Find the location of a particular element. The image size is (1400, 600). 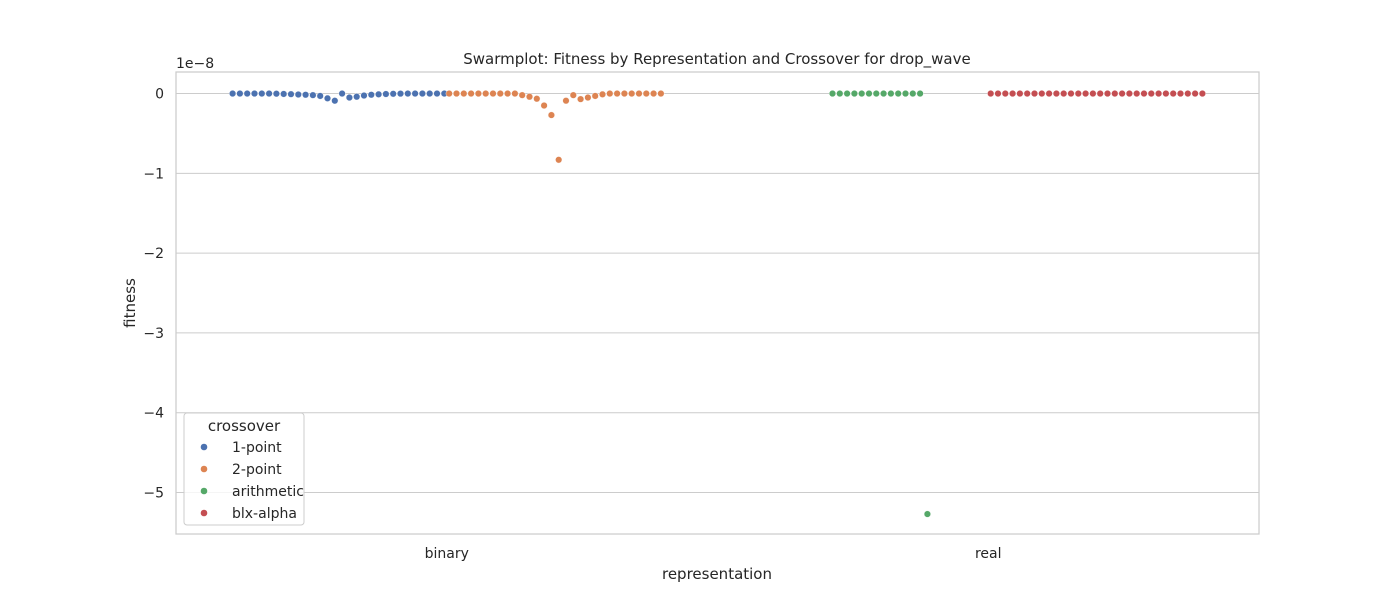

x-tick-label: real is located at coordinates (988, 554).